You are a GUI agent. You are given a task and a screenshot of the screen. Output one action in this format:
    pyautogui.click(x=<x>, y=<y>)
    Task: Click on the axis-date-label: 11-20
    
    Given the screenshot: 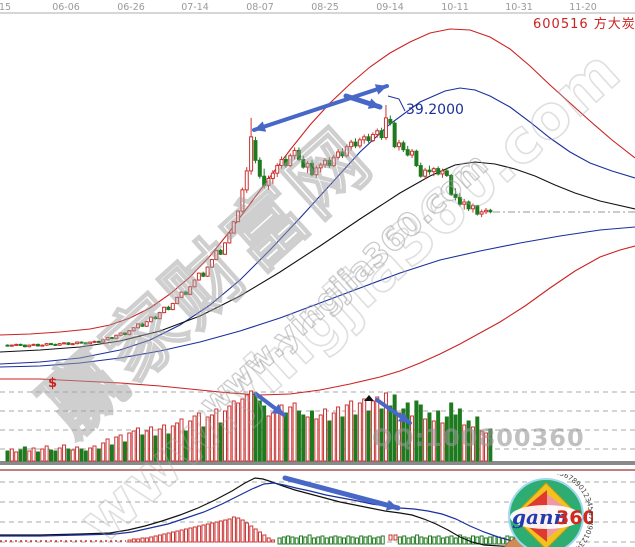 What is the action you would take?
    pyautogui.click(x=583, y=7)
    